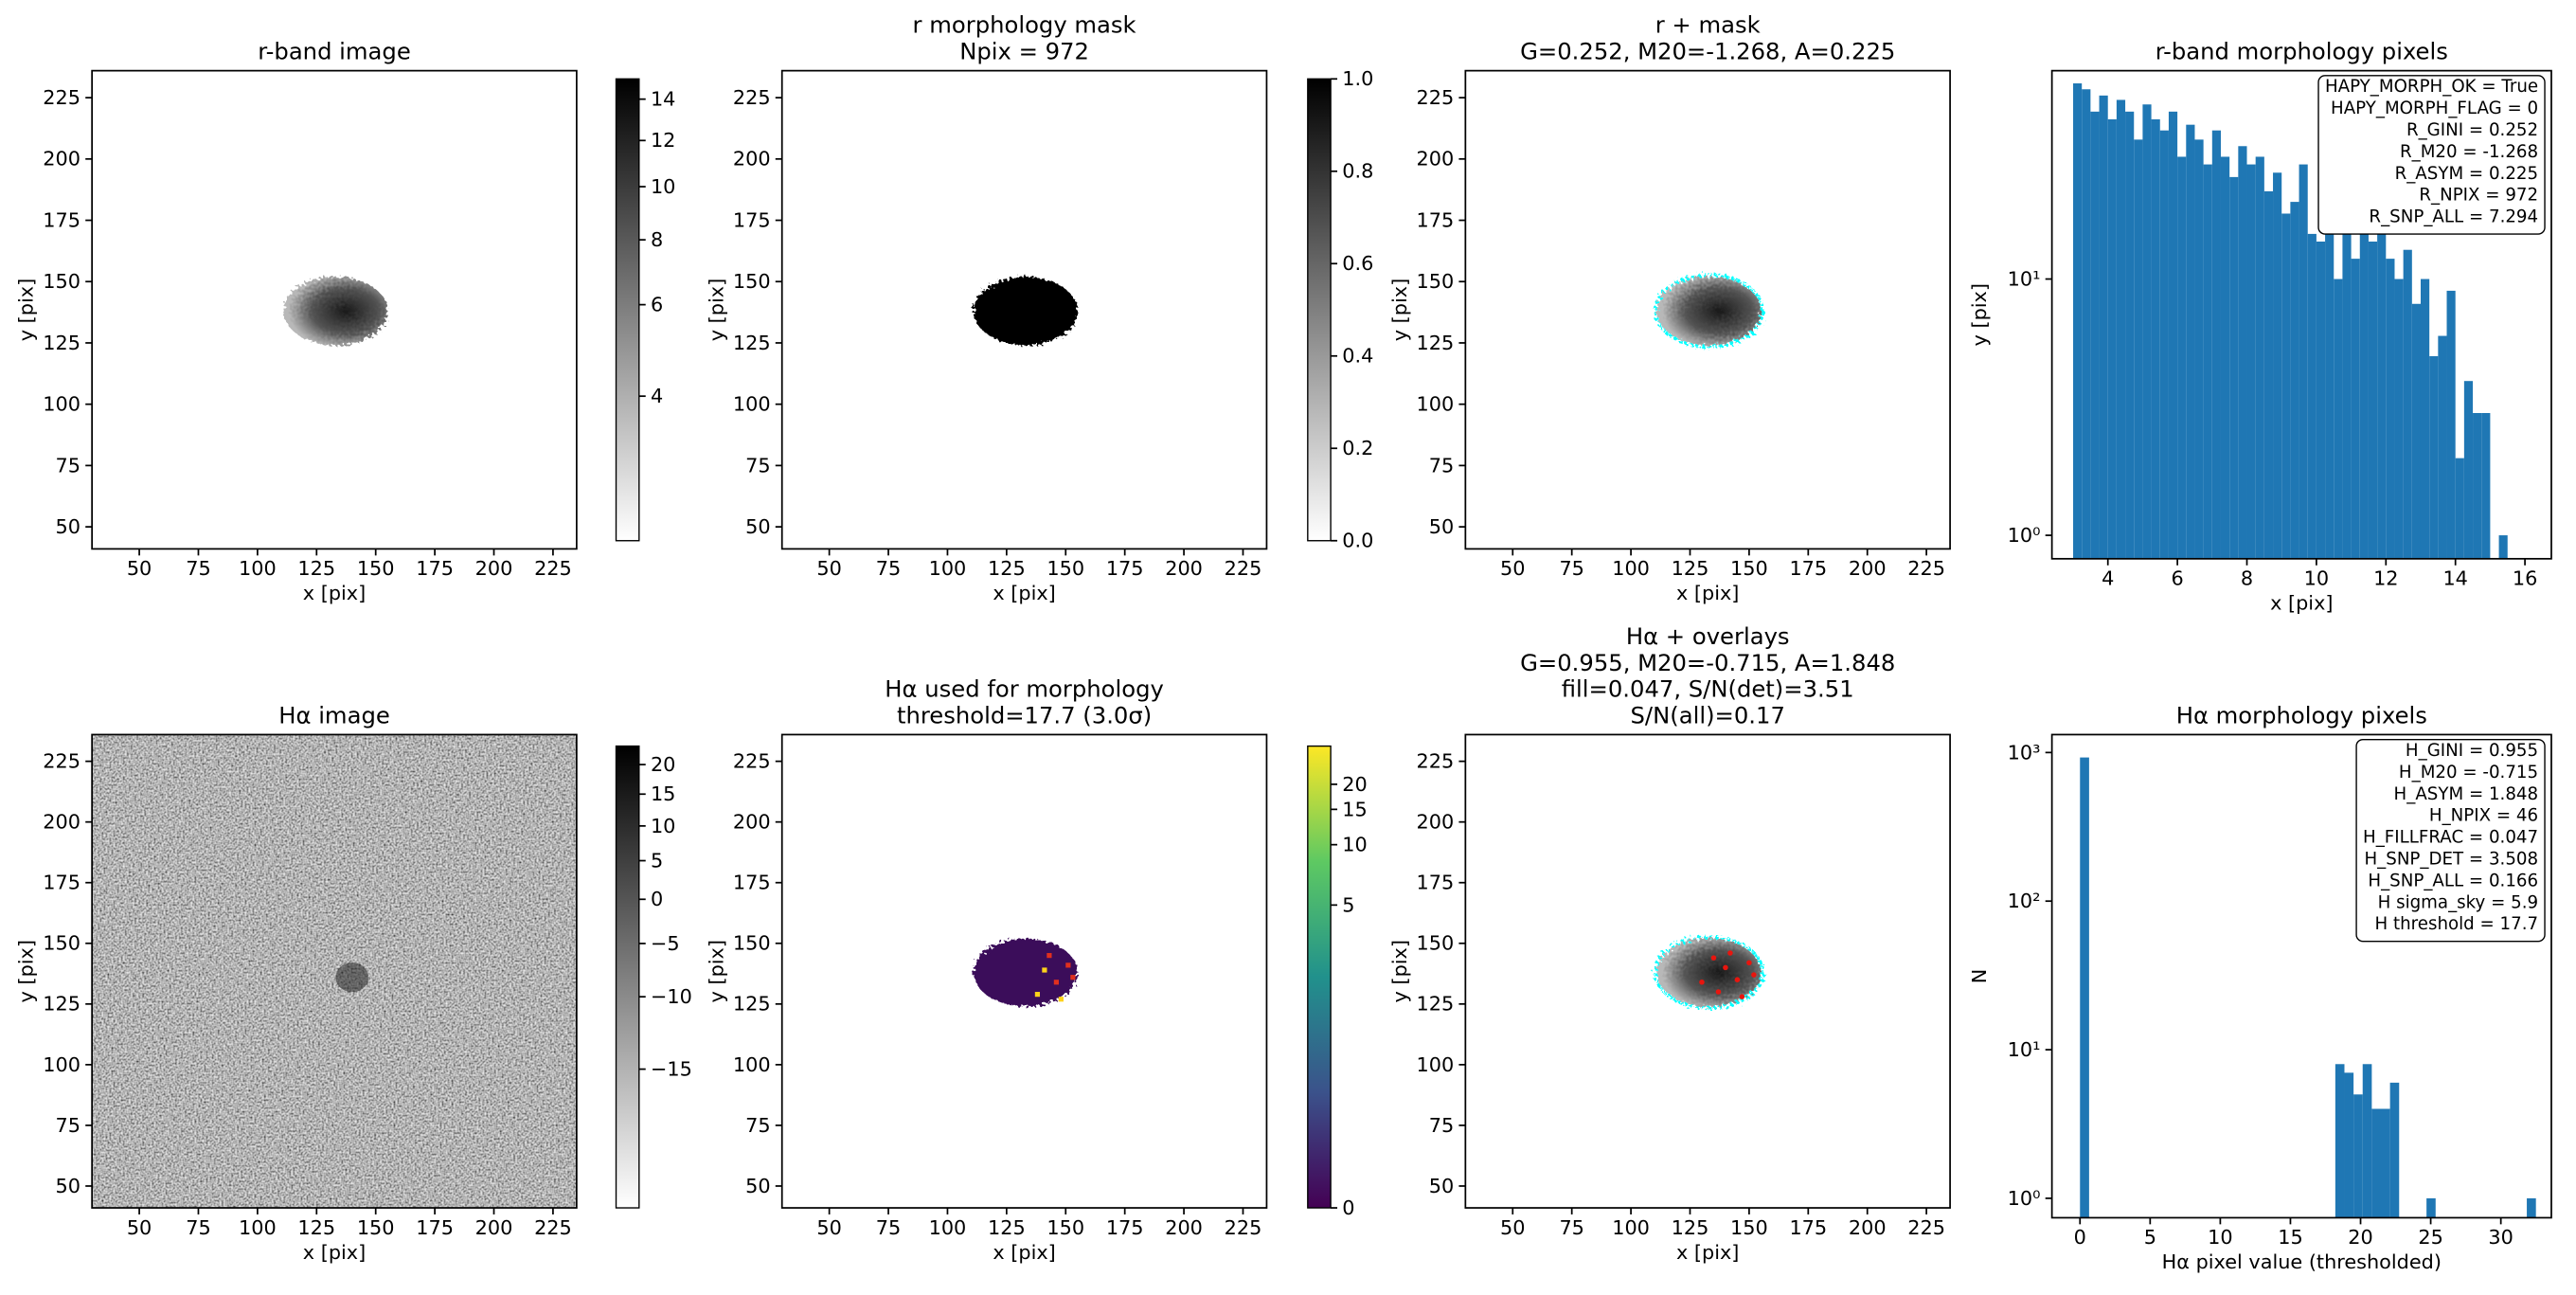  I want to click on colorbar-tick-label: 20, so click(663, 765).